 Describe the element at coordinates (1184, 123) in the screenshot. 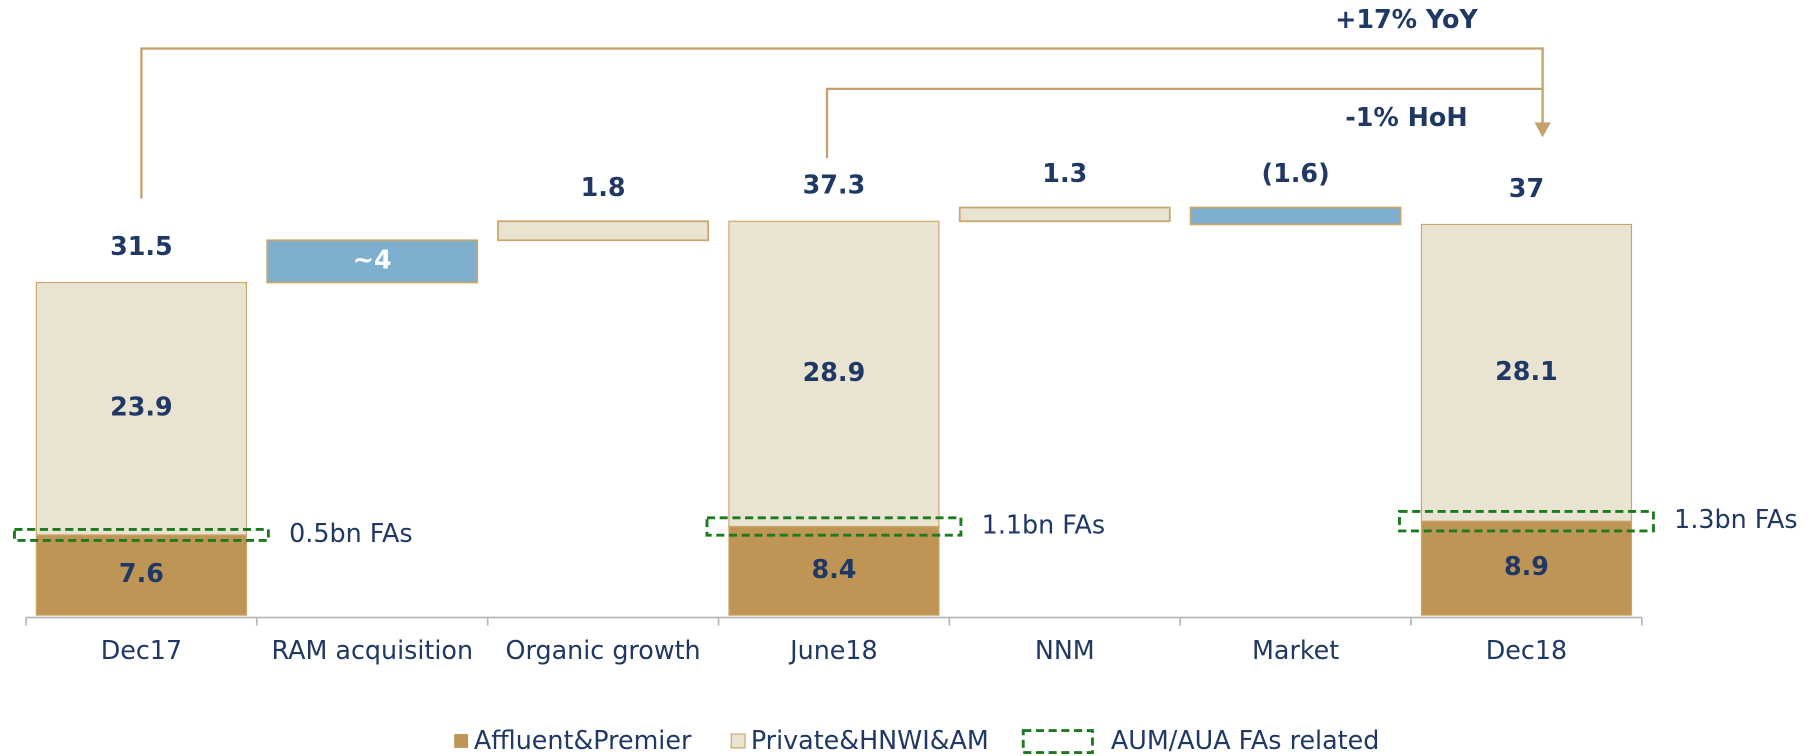

I see `hoh-bracket` at that location.